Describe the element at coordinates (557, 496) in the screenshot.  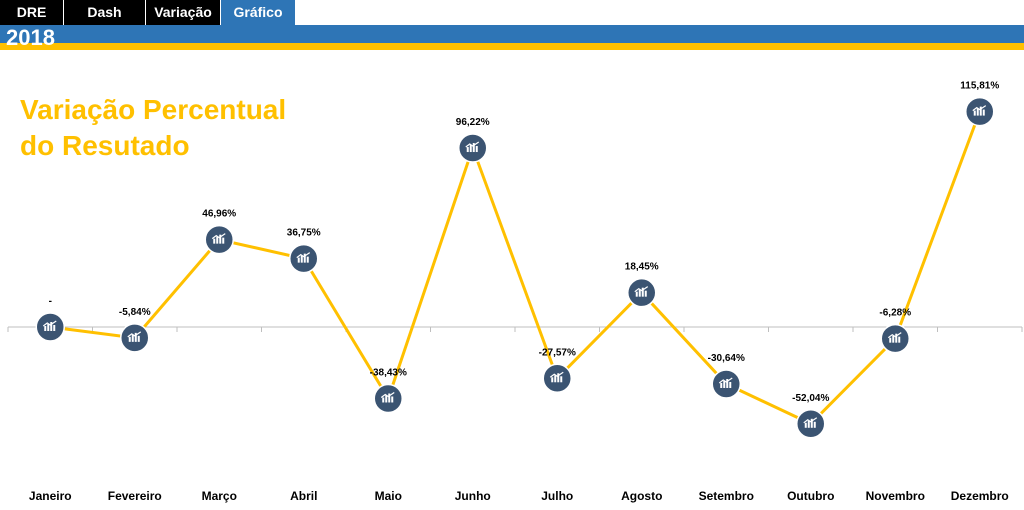
I see `x-tick-label: Julho` at that location.